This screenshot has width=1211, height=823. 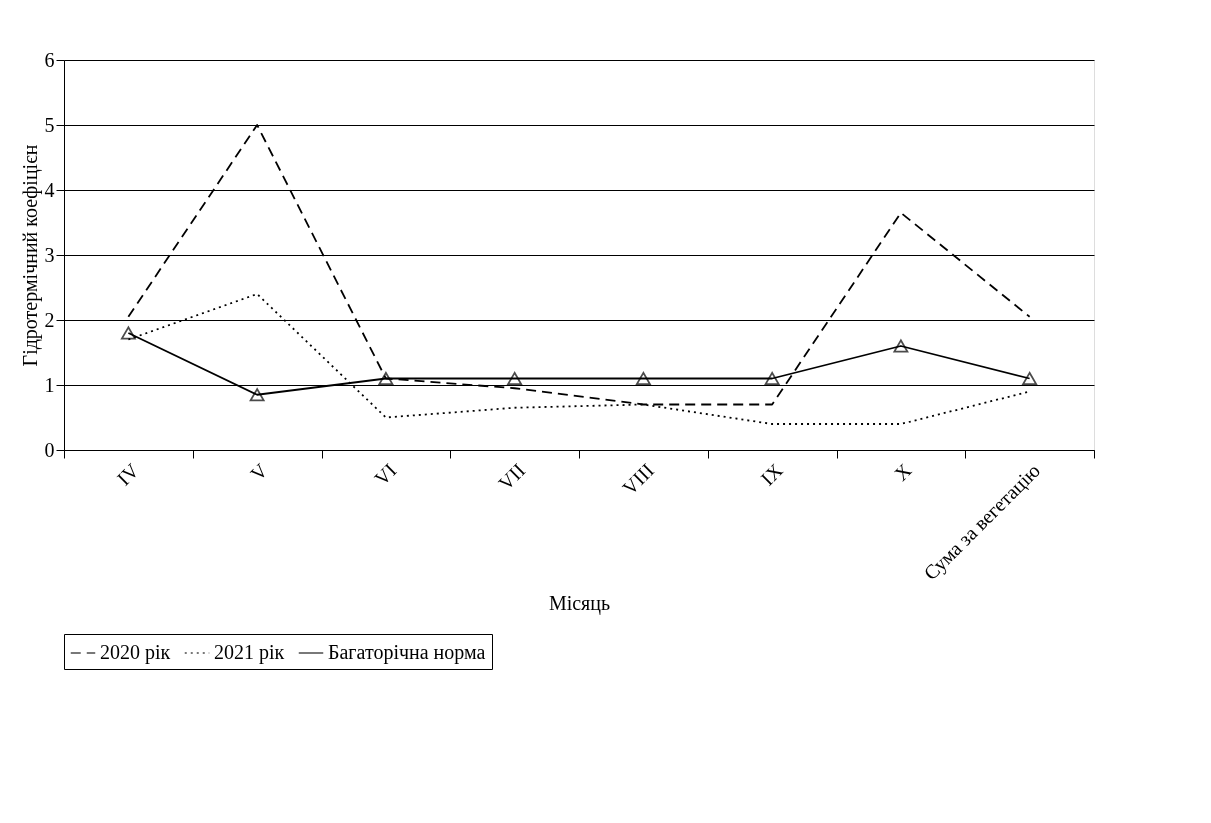 I want to click on x-tick-label: VII, so click(x=512, y=477).